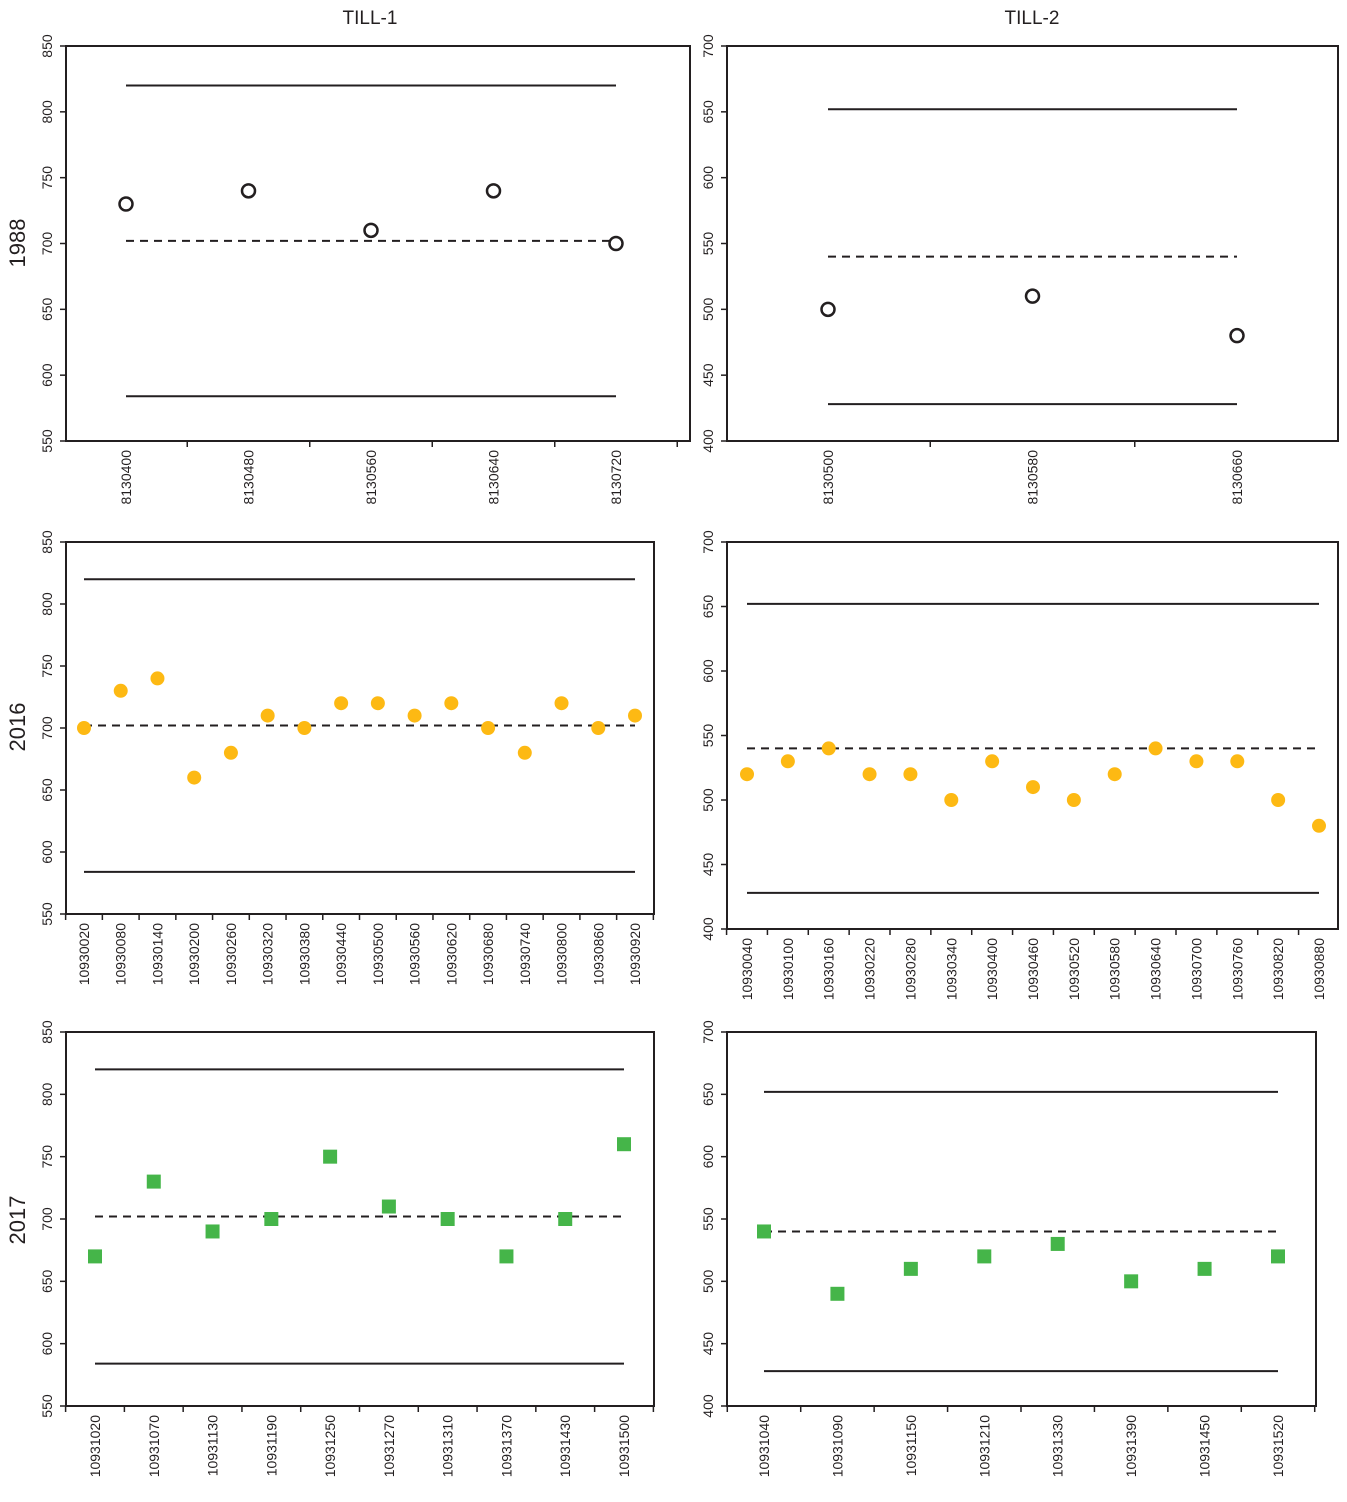 This screenshot has width=1347, height=1502. I want to click on y-tick-label-till-2-2016: 600, so click(708, 671).